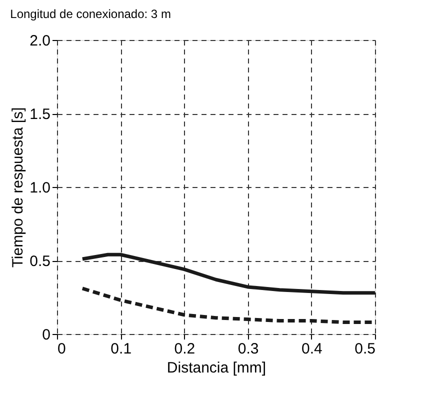  What do you see at coordinates (62, 349) in the screenshot?
I see `x-tick-label: 0` at bounding box center [62, 349].